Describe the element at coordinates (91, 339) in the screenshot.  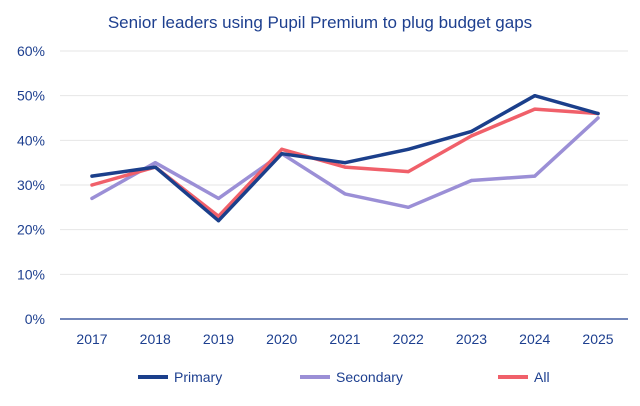
I see `x-tick-label: 2017` at that location.